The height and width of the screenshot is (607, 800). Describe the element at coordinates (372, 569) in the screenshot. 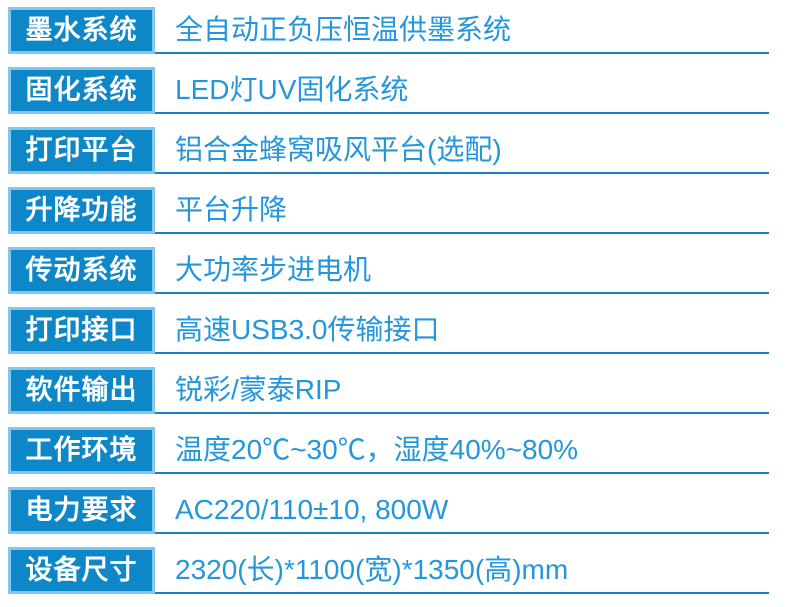

I see `spec-value: 2320(长)*1100(宽)*1350(高)mm` at that location.